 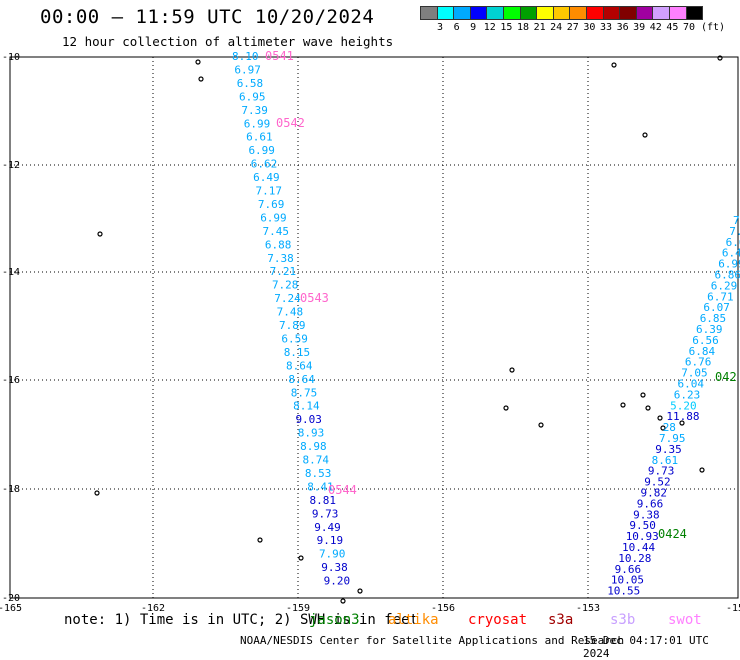 I want to click on wave-height-label: 7.17, so click(x=269, y=191).